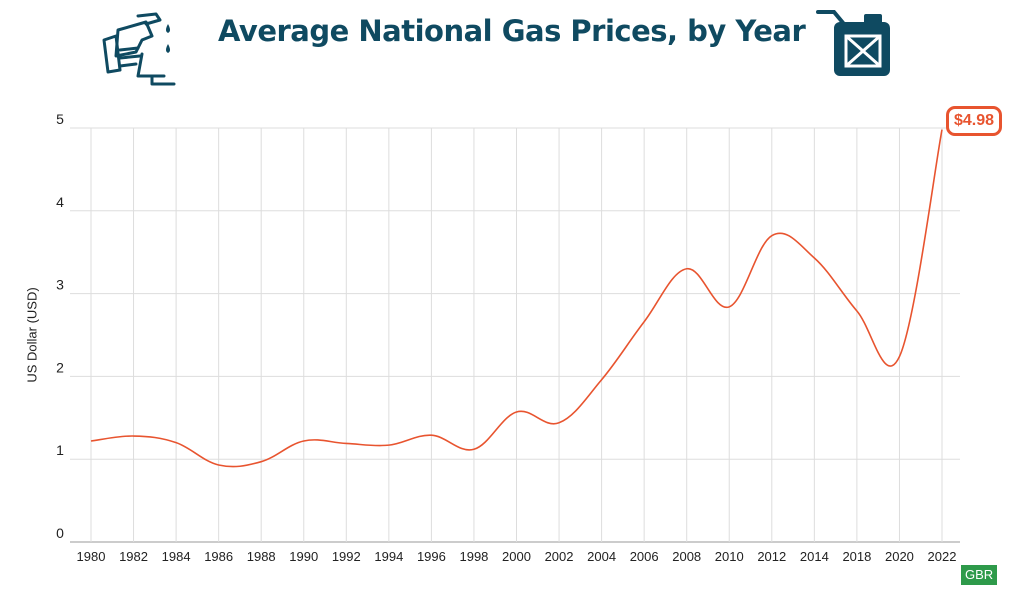  What do you see at coordinates (771, 556) in the screenshot?
I see `x-tick-label: 2012` at bounding box center [771, 556].